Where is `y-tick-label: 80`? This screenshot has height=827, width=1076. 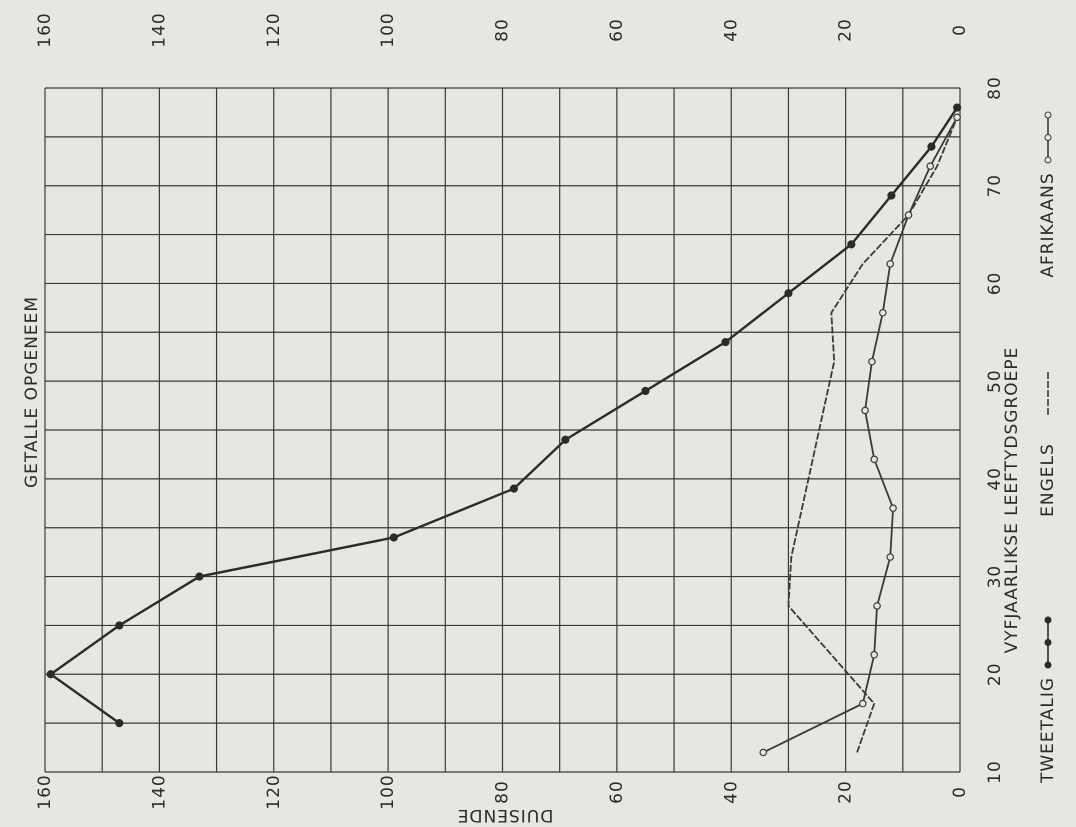 y-tick-label: 80 is located at coordinates (503, 792).